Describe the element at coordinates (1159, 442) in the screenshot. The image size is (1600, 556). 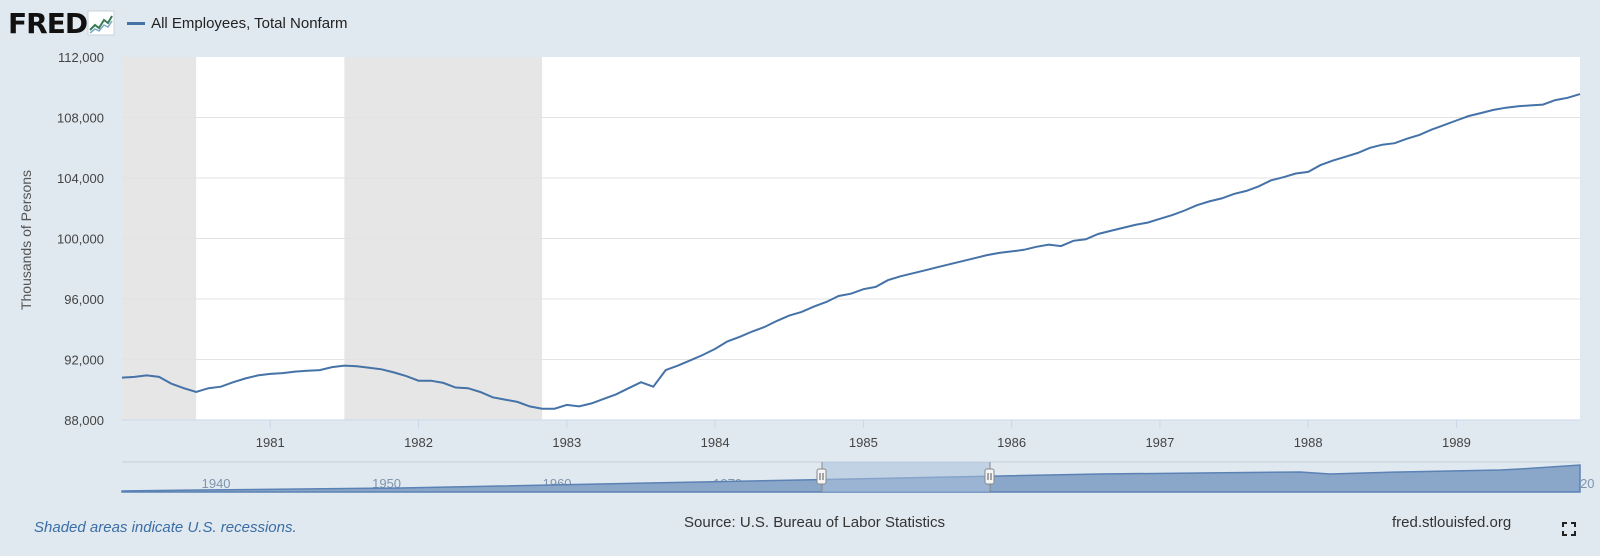
I see `x-tick-label: 1987` at that location.